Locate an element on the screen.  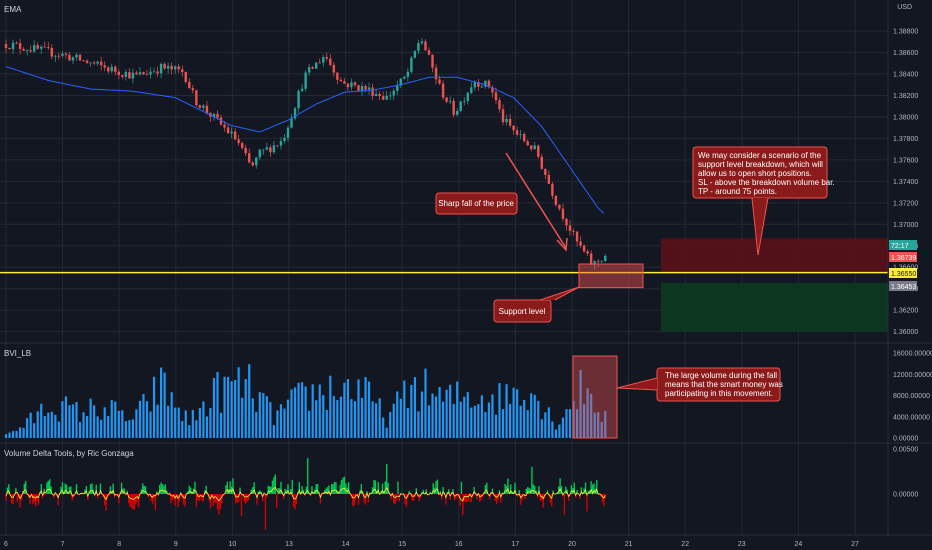
scenario-line-2: support level breakdown, which will is located at coordinates (760, 164).